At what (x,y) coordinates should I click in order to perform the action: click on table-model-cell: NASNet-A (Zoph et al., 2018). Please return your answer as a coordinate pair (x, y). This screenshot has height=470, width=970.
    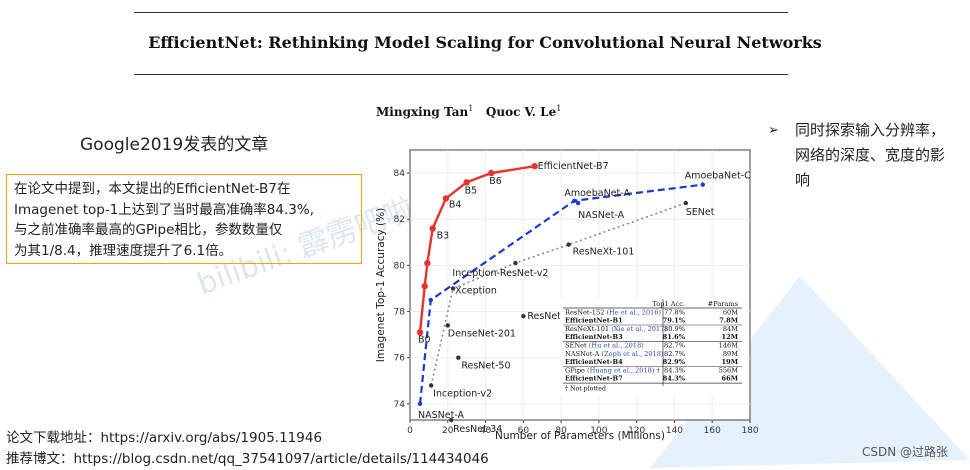
    Looking at the image, I should click on (614, 354).